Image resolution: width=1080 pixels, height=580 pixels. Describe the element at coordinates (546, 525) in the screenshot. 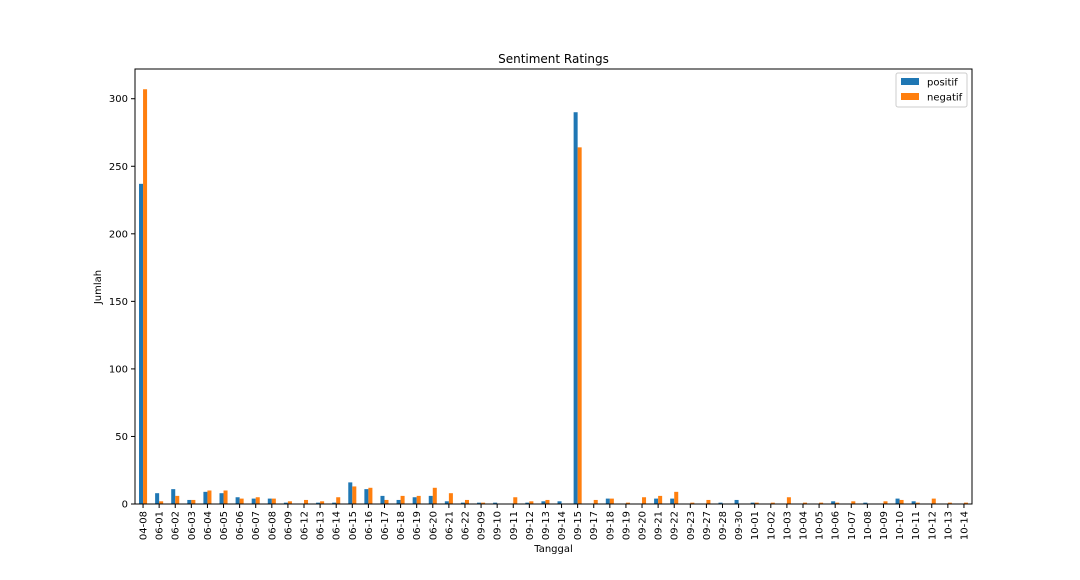

I see `x-tick-label: 09-13` at that location.